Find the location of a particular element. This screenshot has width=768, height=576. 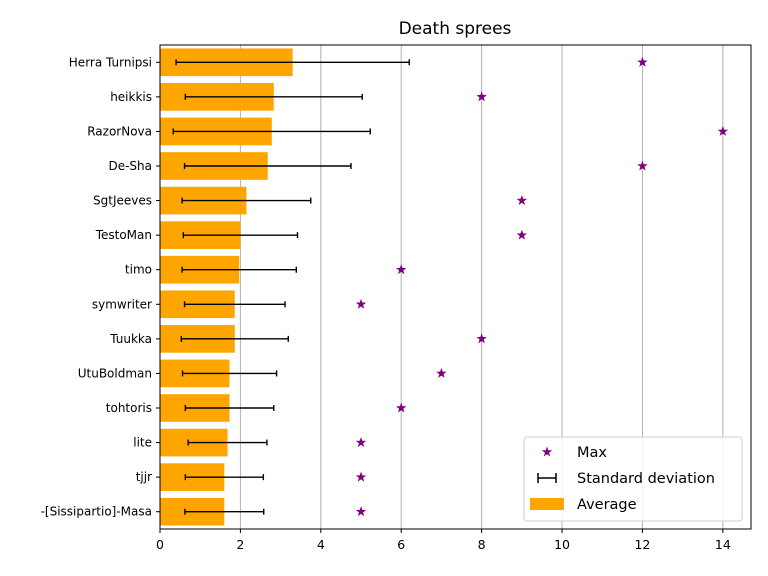

y-tick-label: SgtJeeves is located at coordinates (122, 201).